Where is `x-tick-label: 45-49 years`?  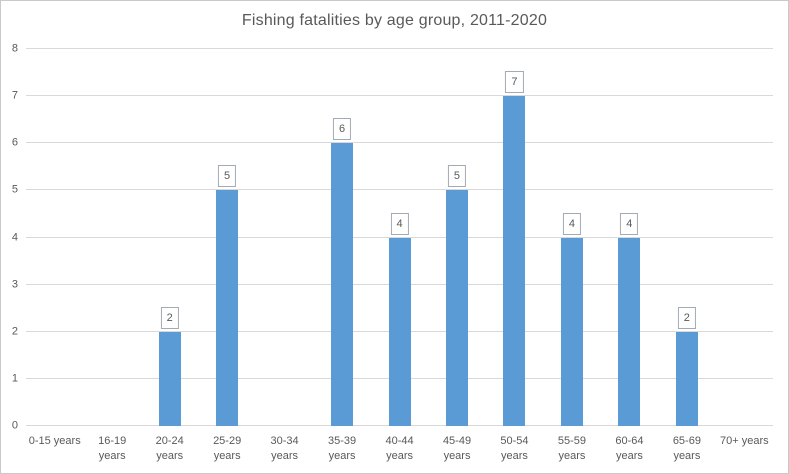
x-tick-label: 45-49 years is located at coordinates (457, 448).